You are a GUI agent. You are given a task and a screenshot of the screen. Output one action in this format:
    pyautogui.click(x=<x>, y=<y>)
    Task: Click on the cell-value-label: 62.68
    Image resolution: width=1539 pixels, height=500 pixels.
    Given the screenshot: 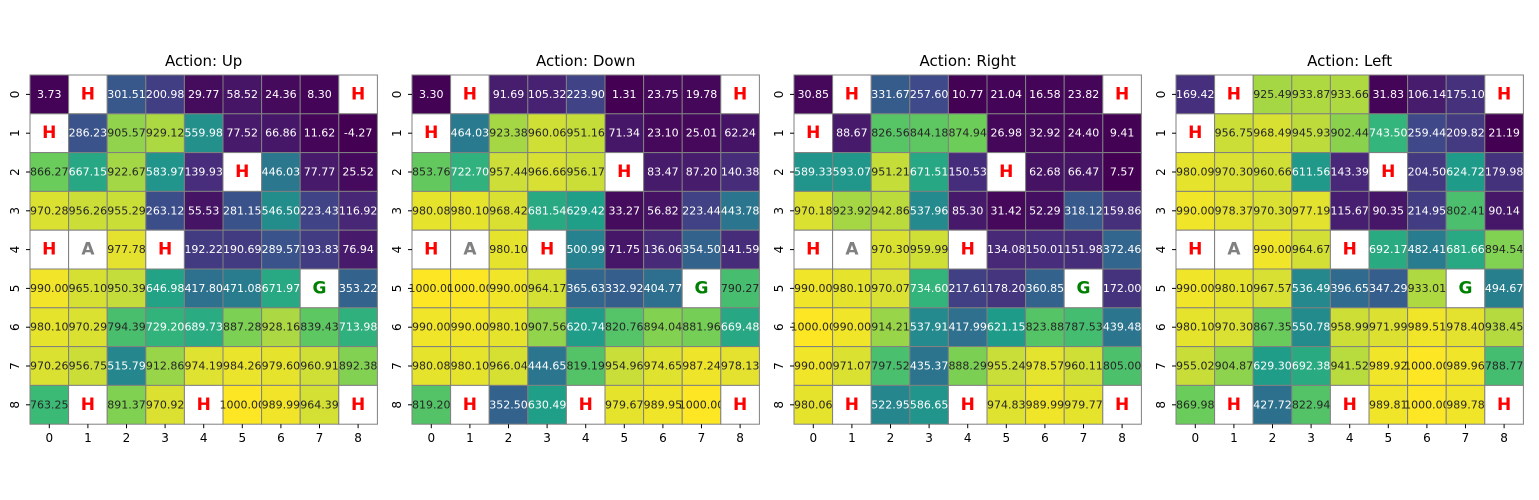 What is the action you would take?
    pyautogui.click(x=1045, y=172)
    